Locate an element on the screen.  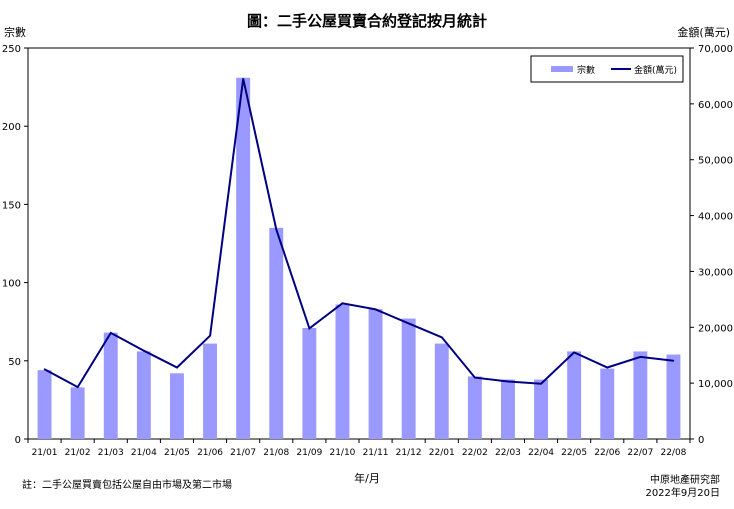
footnote: 註：二手公屋買賣包括公屋自由市場及第二市場 is located at coordinates (127, 485).